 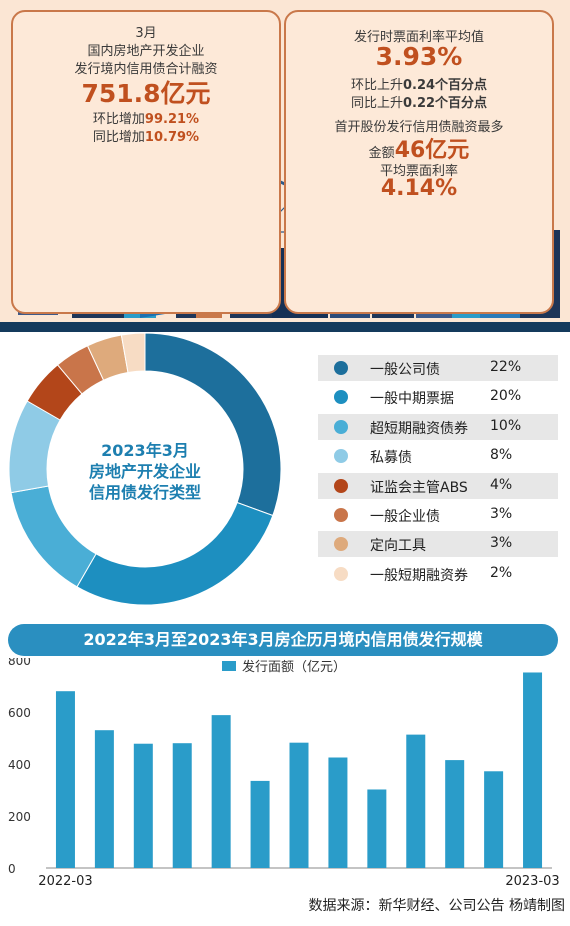 I want to click on month-label: 3月, so click(x=146, y=33).